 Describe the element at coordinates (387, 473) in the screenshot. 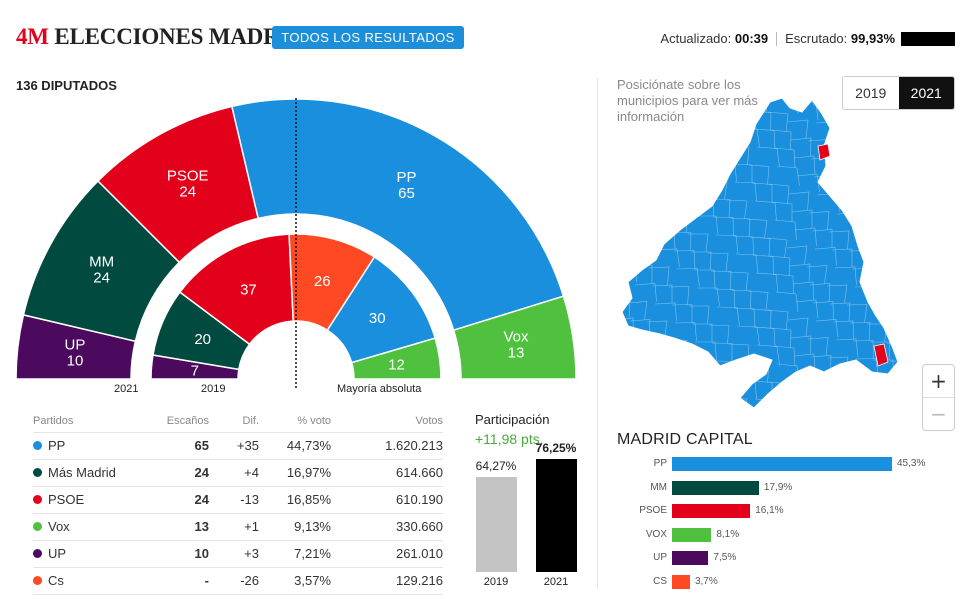

I see `votes-cell: 614.660` at that location.